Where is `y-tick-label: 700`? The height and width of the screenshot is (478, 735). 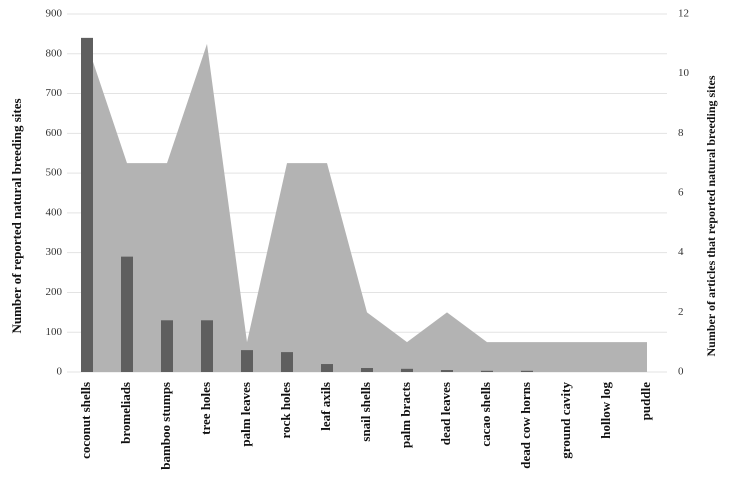
y-tick-label: 700 is located at coordinates (54, 93).